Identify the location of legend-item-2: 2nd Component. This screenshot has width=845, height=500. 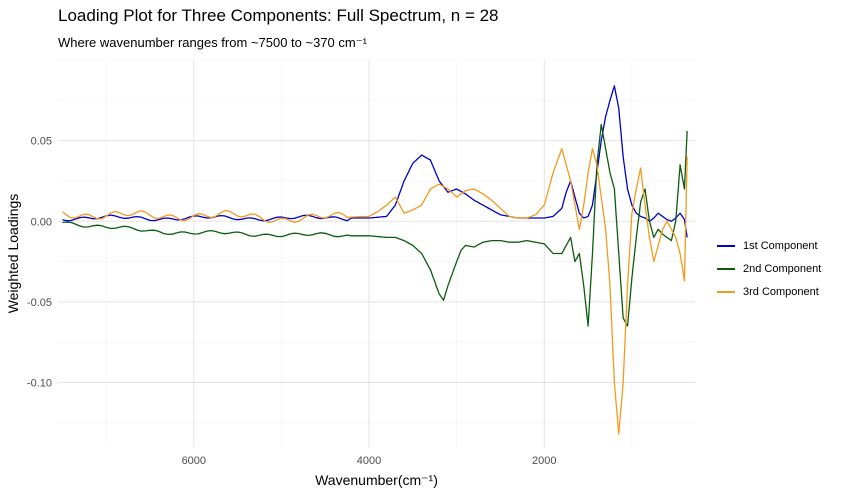
(769, 268).